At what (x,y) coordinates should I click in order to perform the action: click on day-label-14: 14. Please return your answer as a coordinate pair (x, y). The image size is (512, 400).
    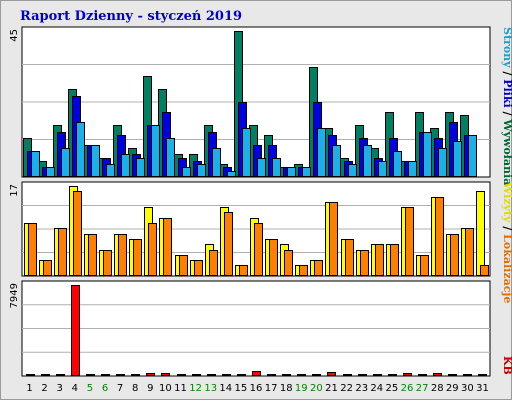
    Looking at the image, I should click on (225, 388).